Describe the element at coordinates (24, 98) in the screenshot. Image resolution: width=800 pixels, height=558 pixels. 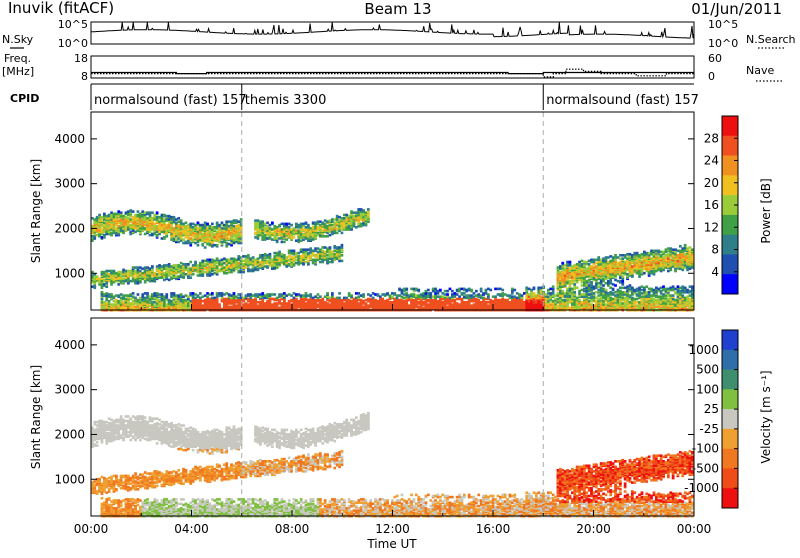
I see `cpid-label: CPID` at that location.